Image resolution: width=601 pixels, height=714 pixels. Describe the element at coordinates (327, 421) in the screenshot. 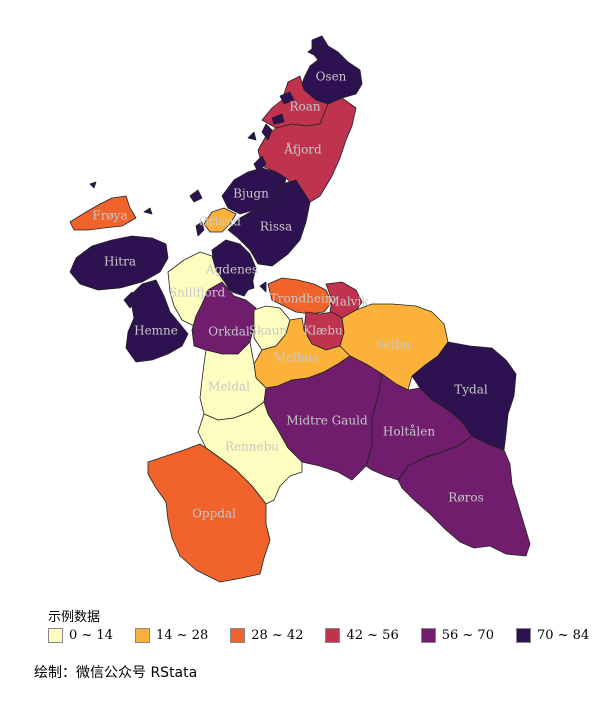

I see `region-label-midtre-gauld: Midtre Gauld` at that location.